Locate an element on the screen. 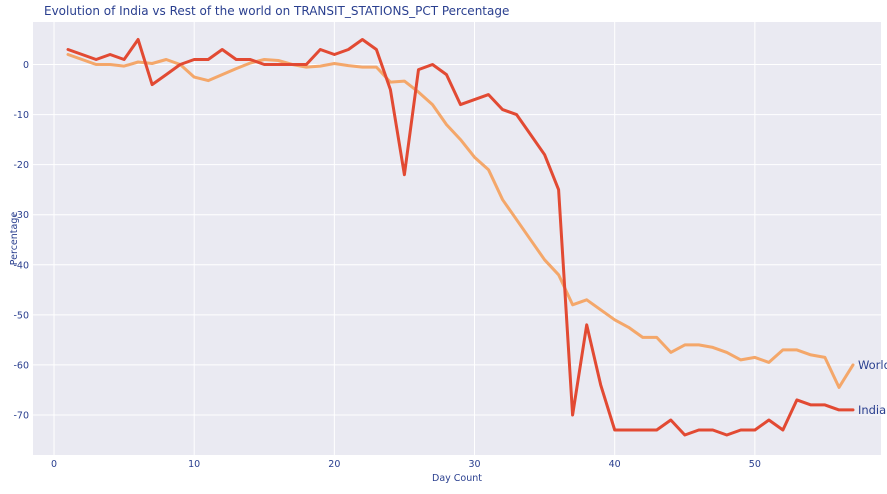 The height and width of the screenshot is (494, 887). y-tick-label: 0 is located at coordinates (26, 65).